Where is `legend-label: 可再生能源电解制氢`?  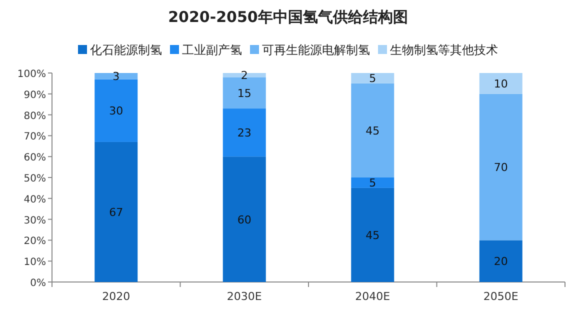
legend-label: 可再生能源电解制氢 is located at coordinates (316, 50).